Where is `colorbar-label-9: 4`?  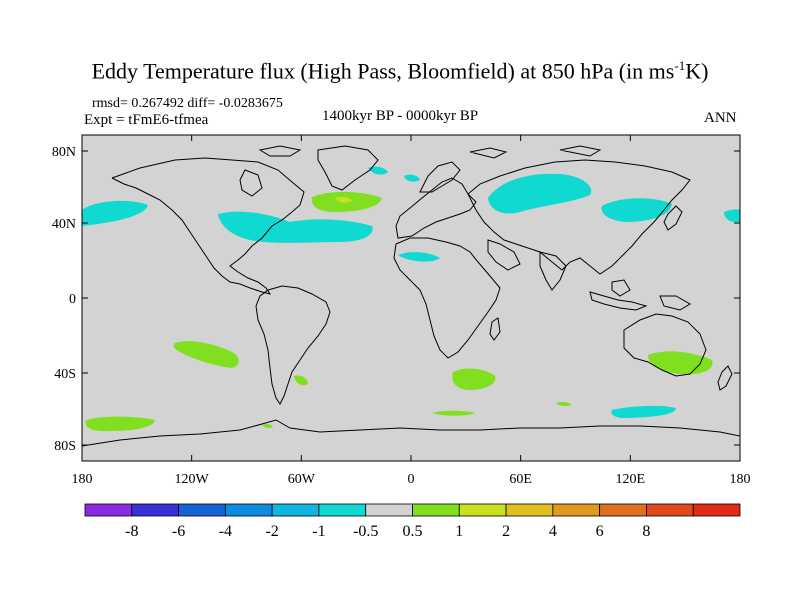 colorbar-label-9: 4 is located at coordinates (553, 531).